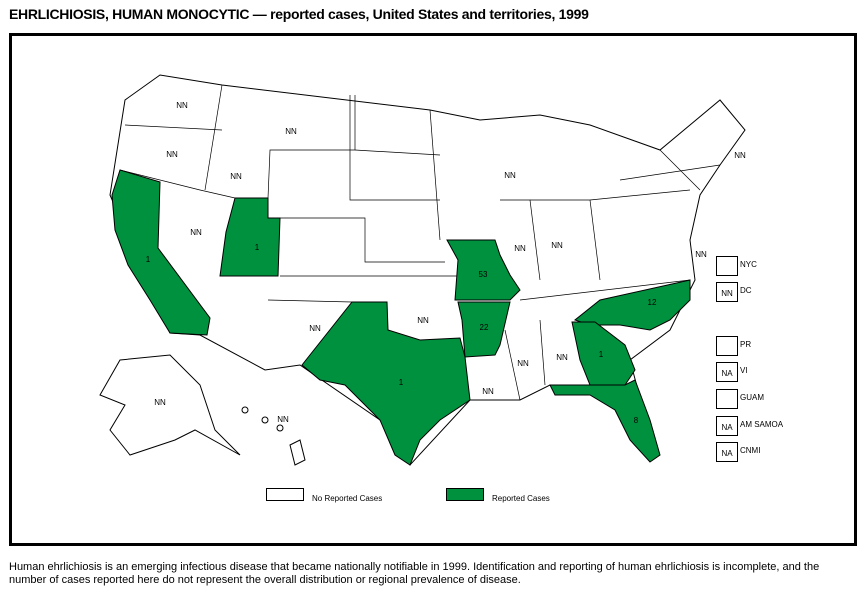 The image size is (864, 595). What do you see at coordinates (521, 498) in the screenshot?
I see `legend-label-reported: Reported Cases` at bounding box center [521, 498].